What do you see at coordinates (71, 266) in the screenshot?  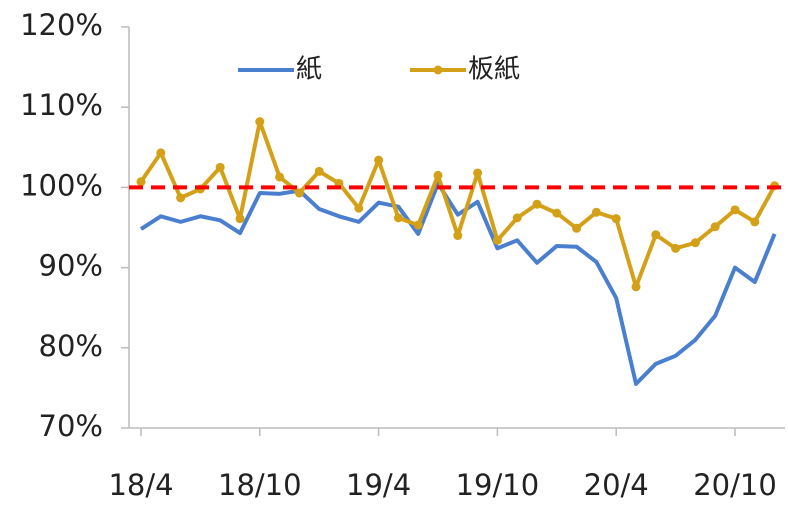 I see `y-tick-label: 90%` at bounding box center [71, 266].